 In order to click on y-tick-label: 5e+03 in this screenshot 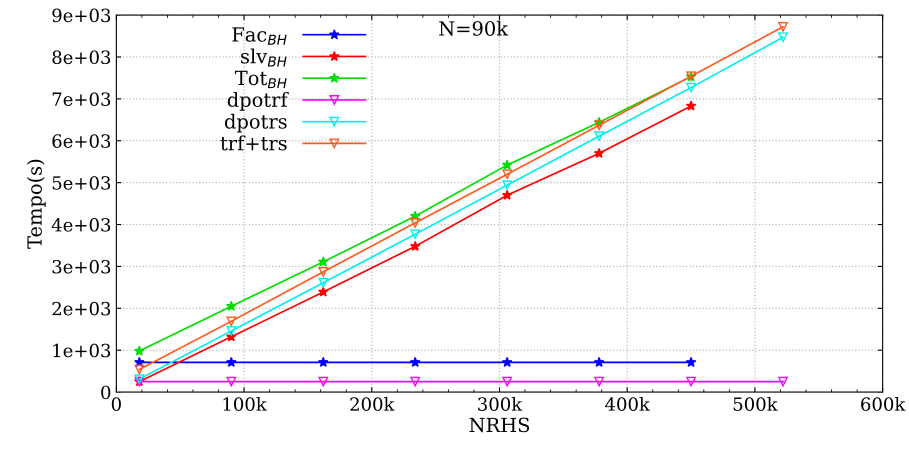, I will do `click(81, 183)`.